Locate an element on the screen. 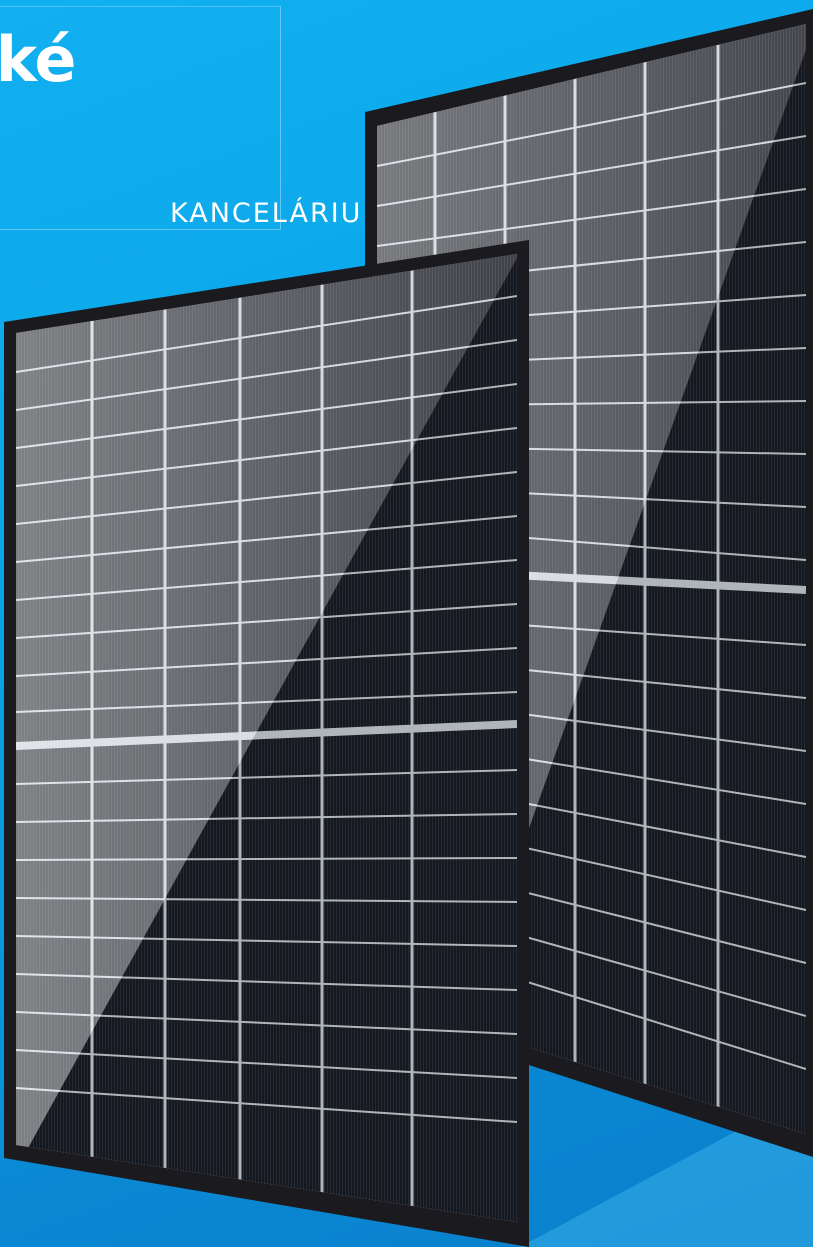 The height and width of the screenshot is (1247, 813). subheadline: KANCELÁRIU is located at coordinates (266, 213).